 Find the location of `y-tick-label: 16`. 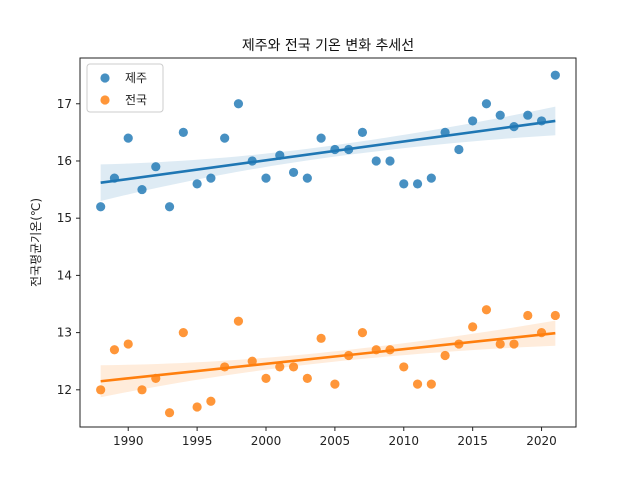

y-tick-label: 16 is located at coordinates (64, 161).